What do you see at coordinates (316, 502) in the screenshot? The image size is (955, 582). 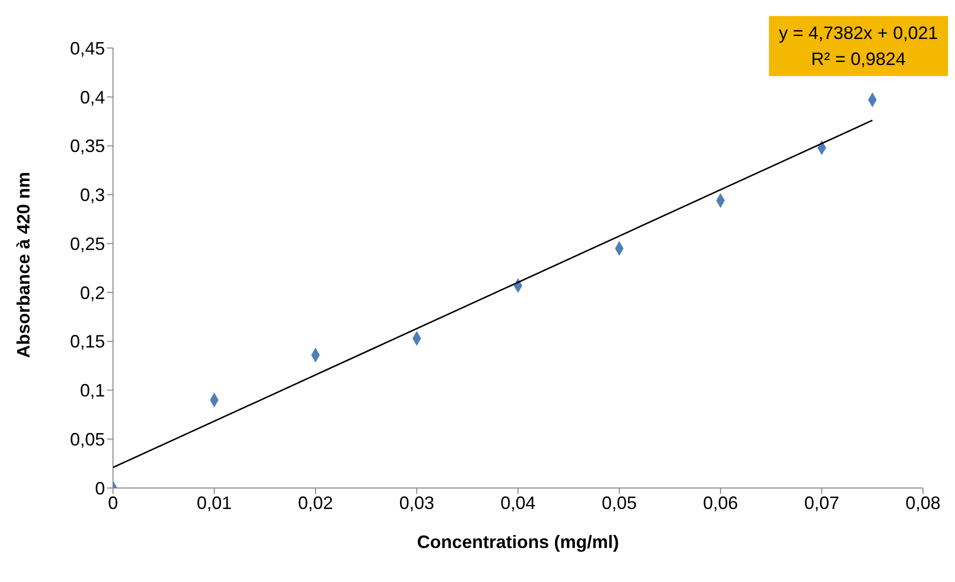 I see `x-tick-label: 0,02` at bounding box center [316, 502].